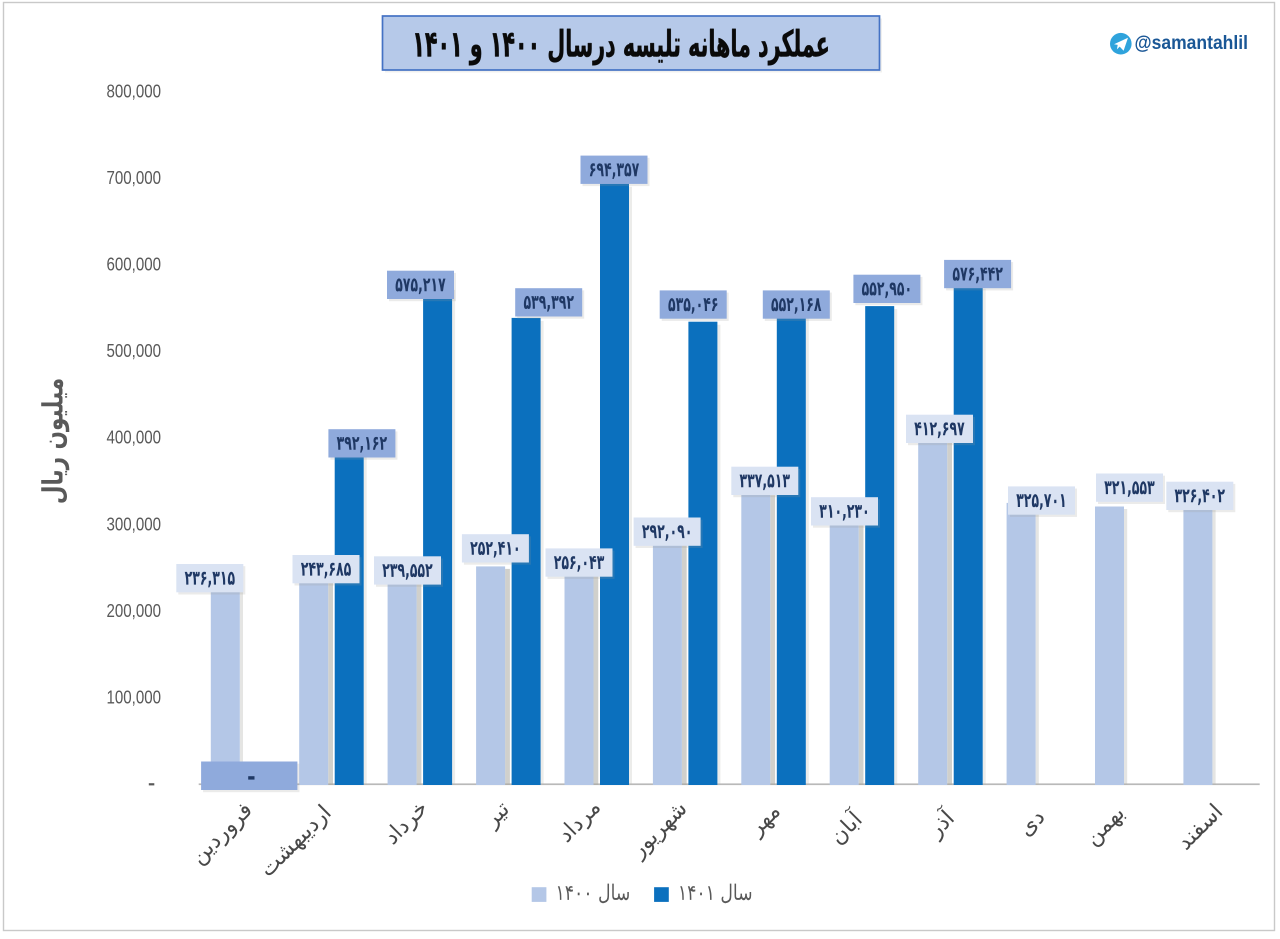  Describe the element at coordinates (134, 697) in the screenshot. I see `svg-text: 100,000` at that location.